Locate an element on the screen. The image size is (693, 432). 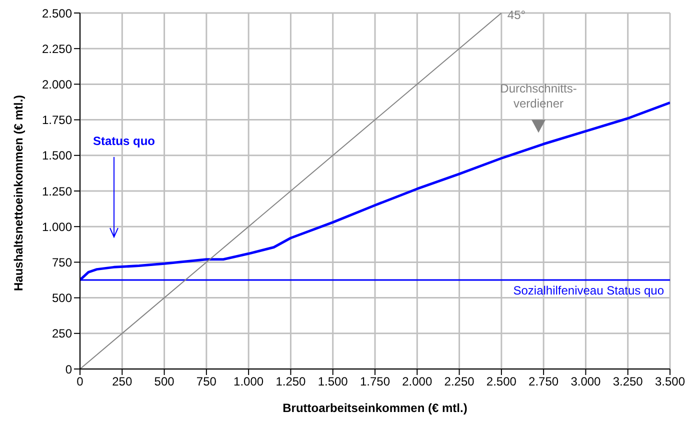
x-tick-label: 1.500 is located at coordinates (333, 381).